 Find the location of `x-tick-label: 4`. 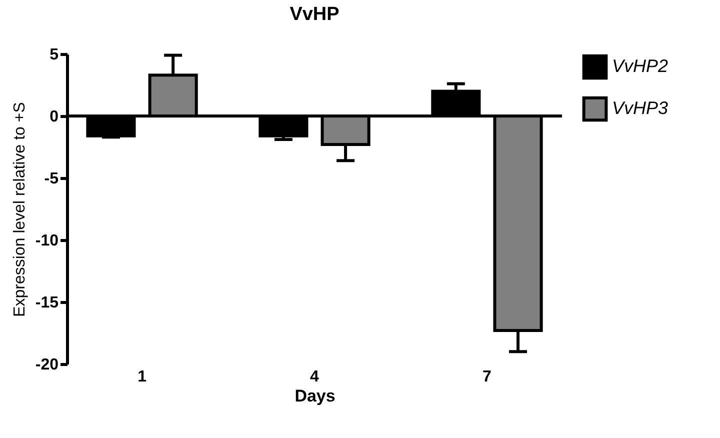

x-tick-label: 4 is located at coordinates (315, 377).